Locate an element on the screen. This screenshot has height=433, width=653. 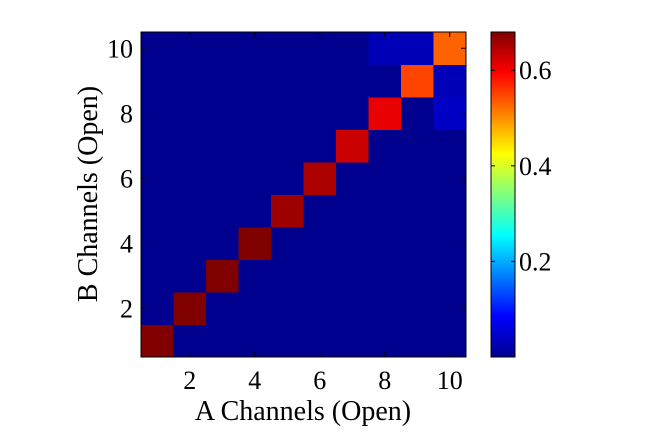
y-tick-label: 10 is located at coordinates (120, 48).